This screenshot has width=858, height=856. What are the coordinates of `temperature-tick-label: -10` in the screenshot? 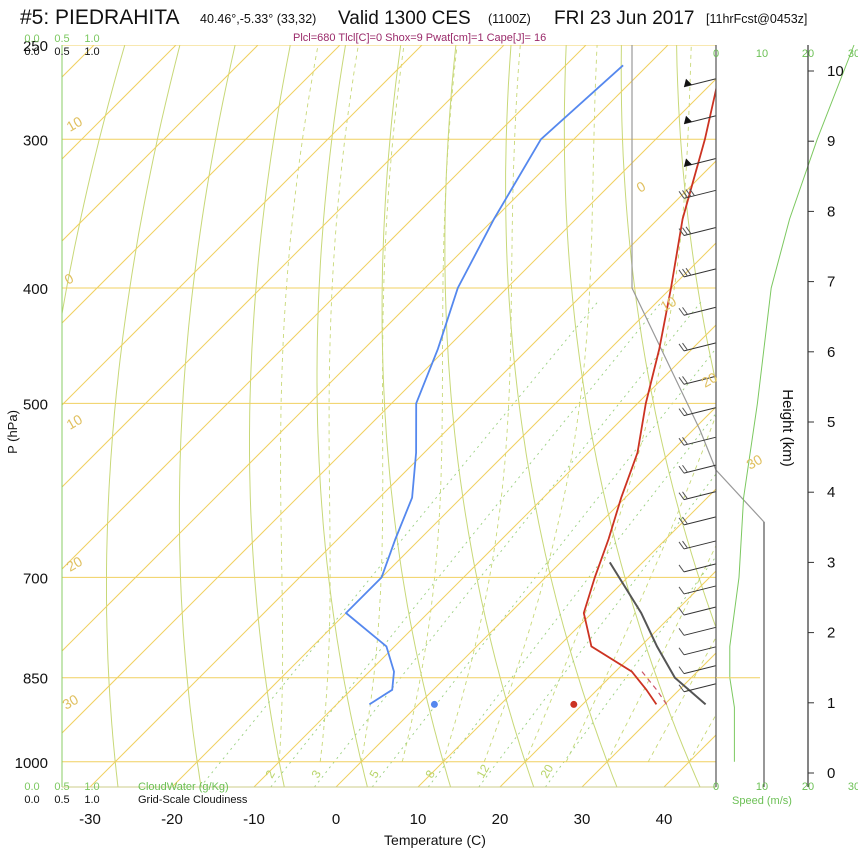 It's located at (254, 819).